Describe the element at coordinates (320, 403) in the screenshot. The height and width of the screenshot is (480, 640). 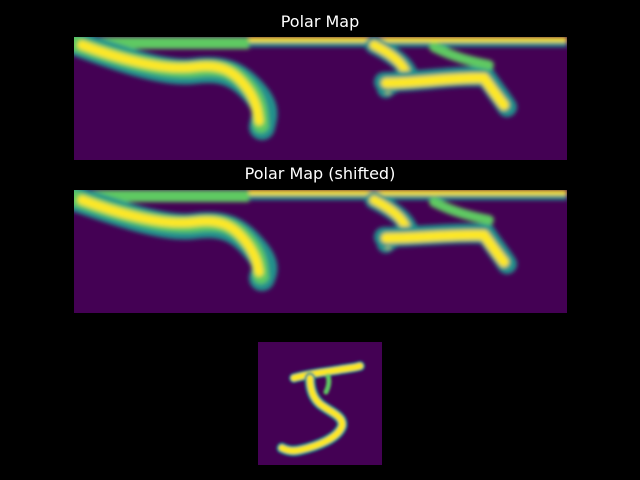
I see `digit-image` at that location.